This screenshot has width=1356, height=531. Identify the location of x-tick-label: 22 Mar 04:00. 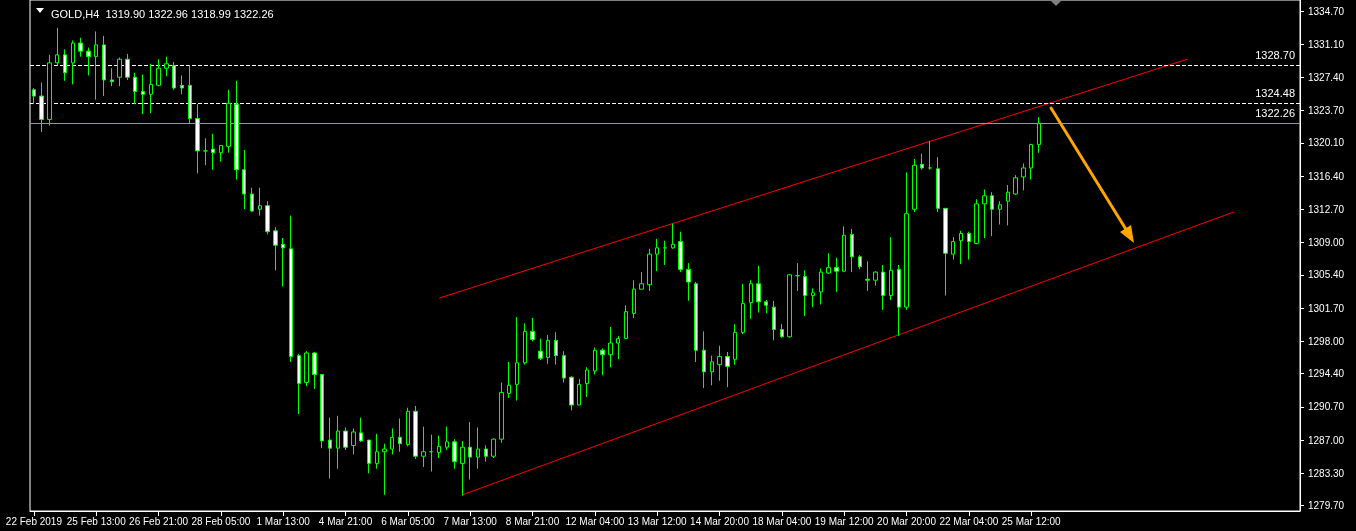
(969, 521).